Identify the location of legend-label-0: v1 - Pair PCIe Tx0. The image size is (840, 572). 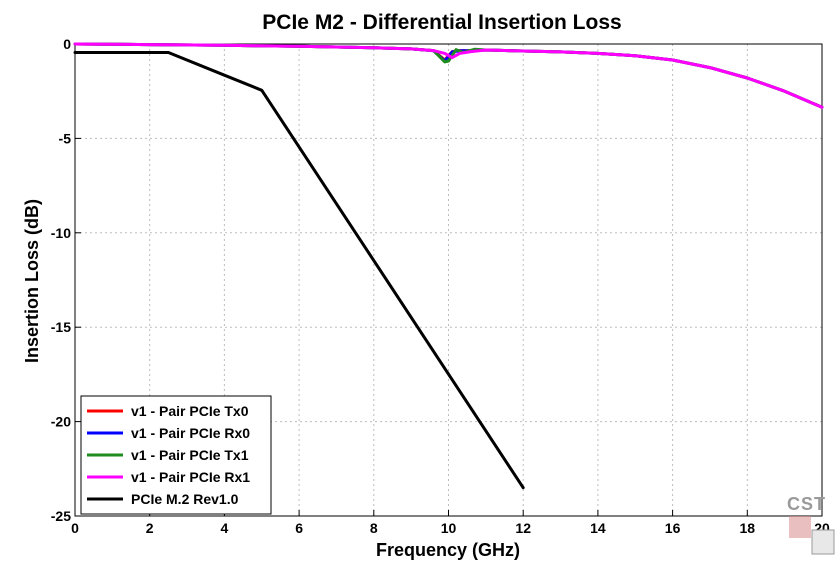
(190, 411).